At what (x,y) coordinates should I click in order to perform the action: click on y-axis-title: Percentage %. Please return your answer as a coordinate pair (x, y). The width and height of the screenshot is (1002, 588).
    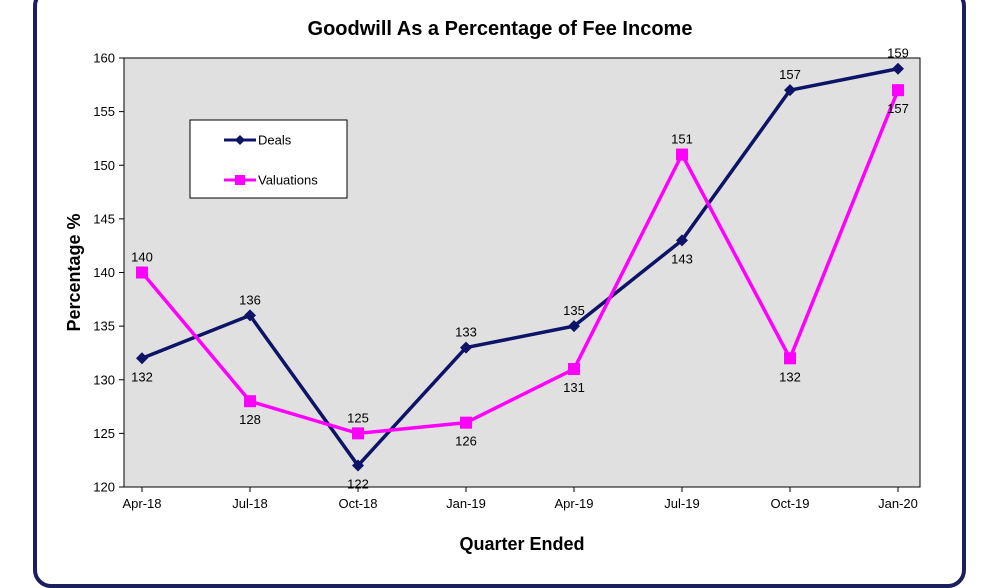
    Looking at the image, I should click on (74, 272).